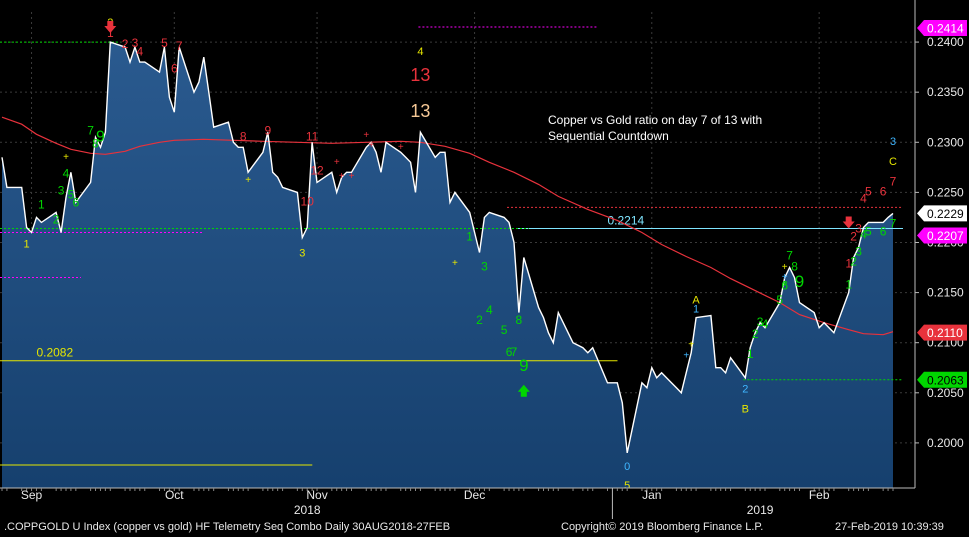  Describe the element at coordinates (317, 171) in the screenshot. I see `sequence-label: 12` at that location.